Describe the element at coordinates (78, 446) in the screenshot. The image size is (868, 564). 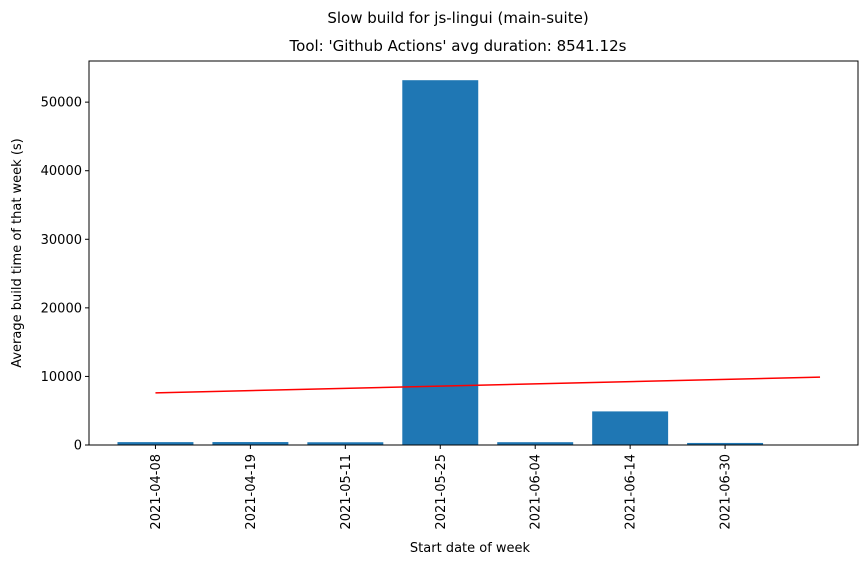
I see `y-tick-label: 0` at that location.